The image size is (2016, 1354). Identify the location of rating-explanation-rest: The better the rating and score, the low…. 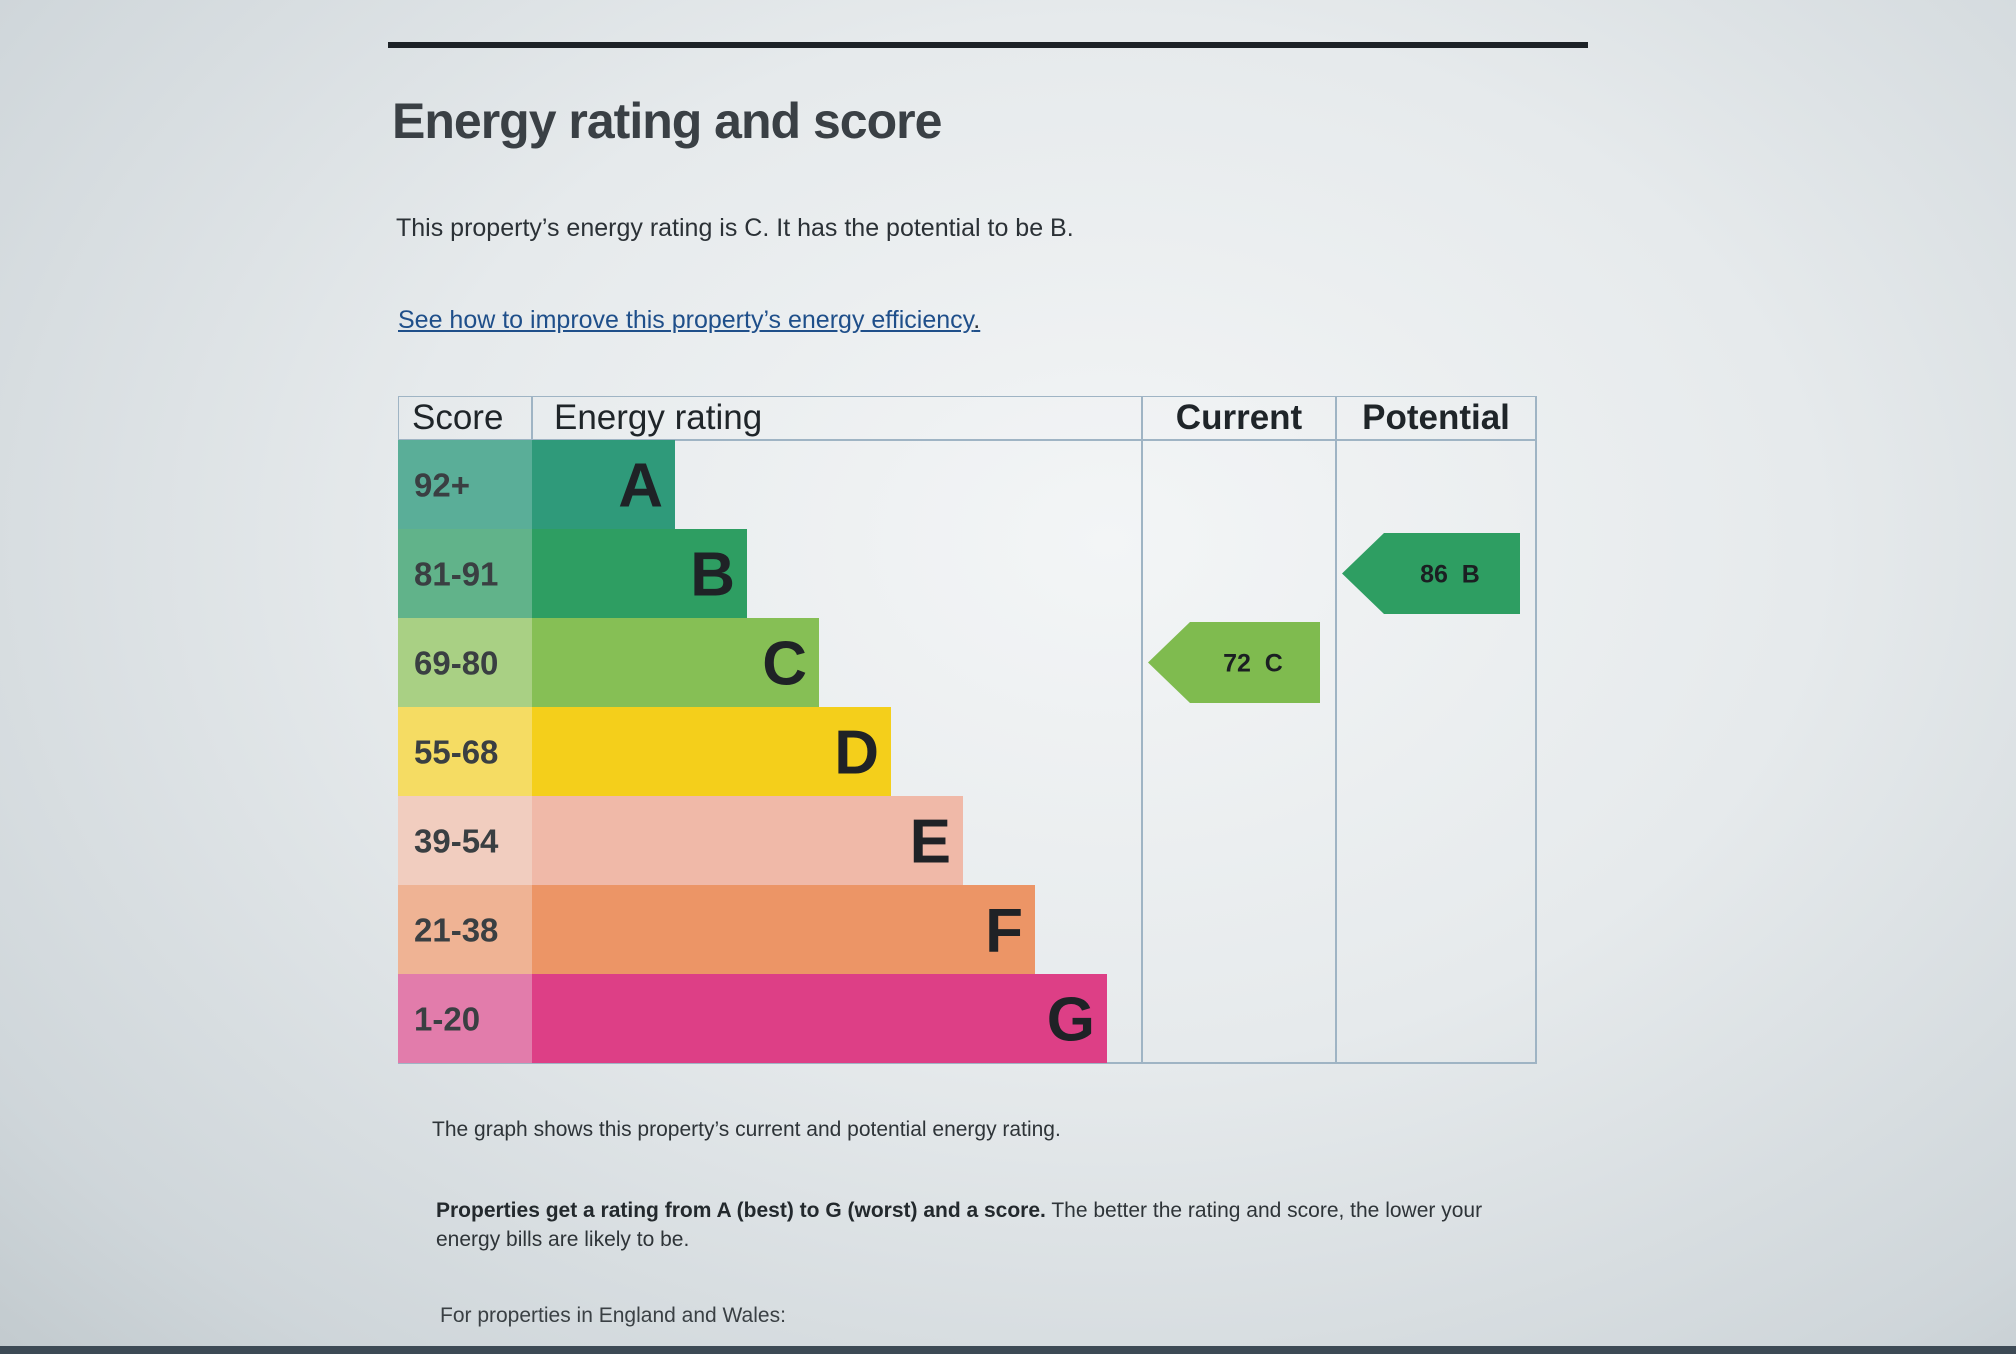
(959, 1225).